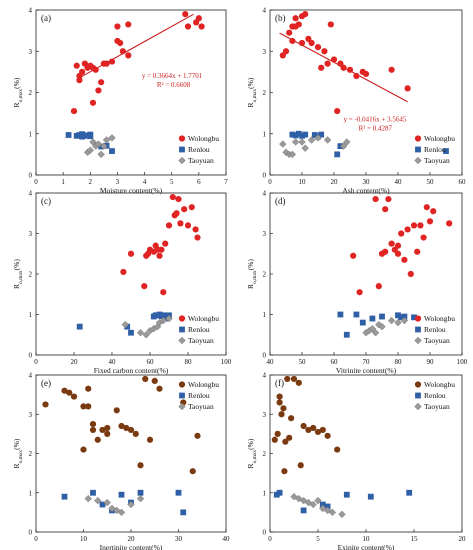 Image resolution: width=473 pixels, height=550 pixels. I want to click on x-tick-label: 70, so click(367, 362).